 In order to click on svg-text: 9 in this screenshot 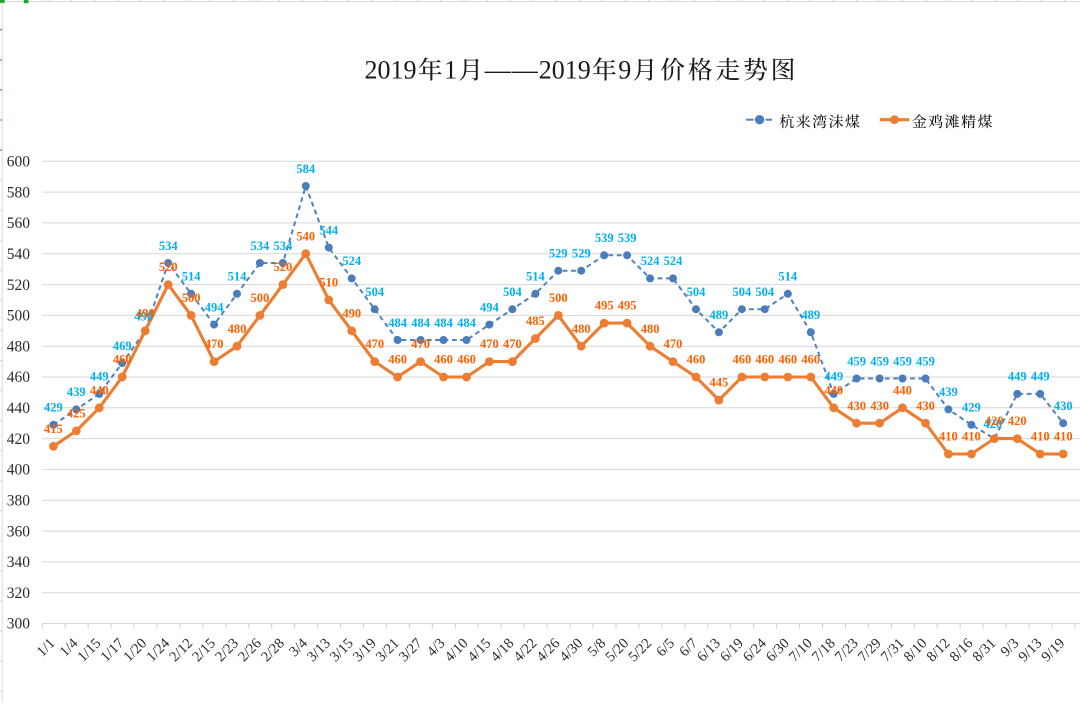, I will do `click(624, 70)`.